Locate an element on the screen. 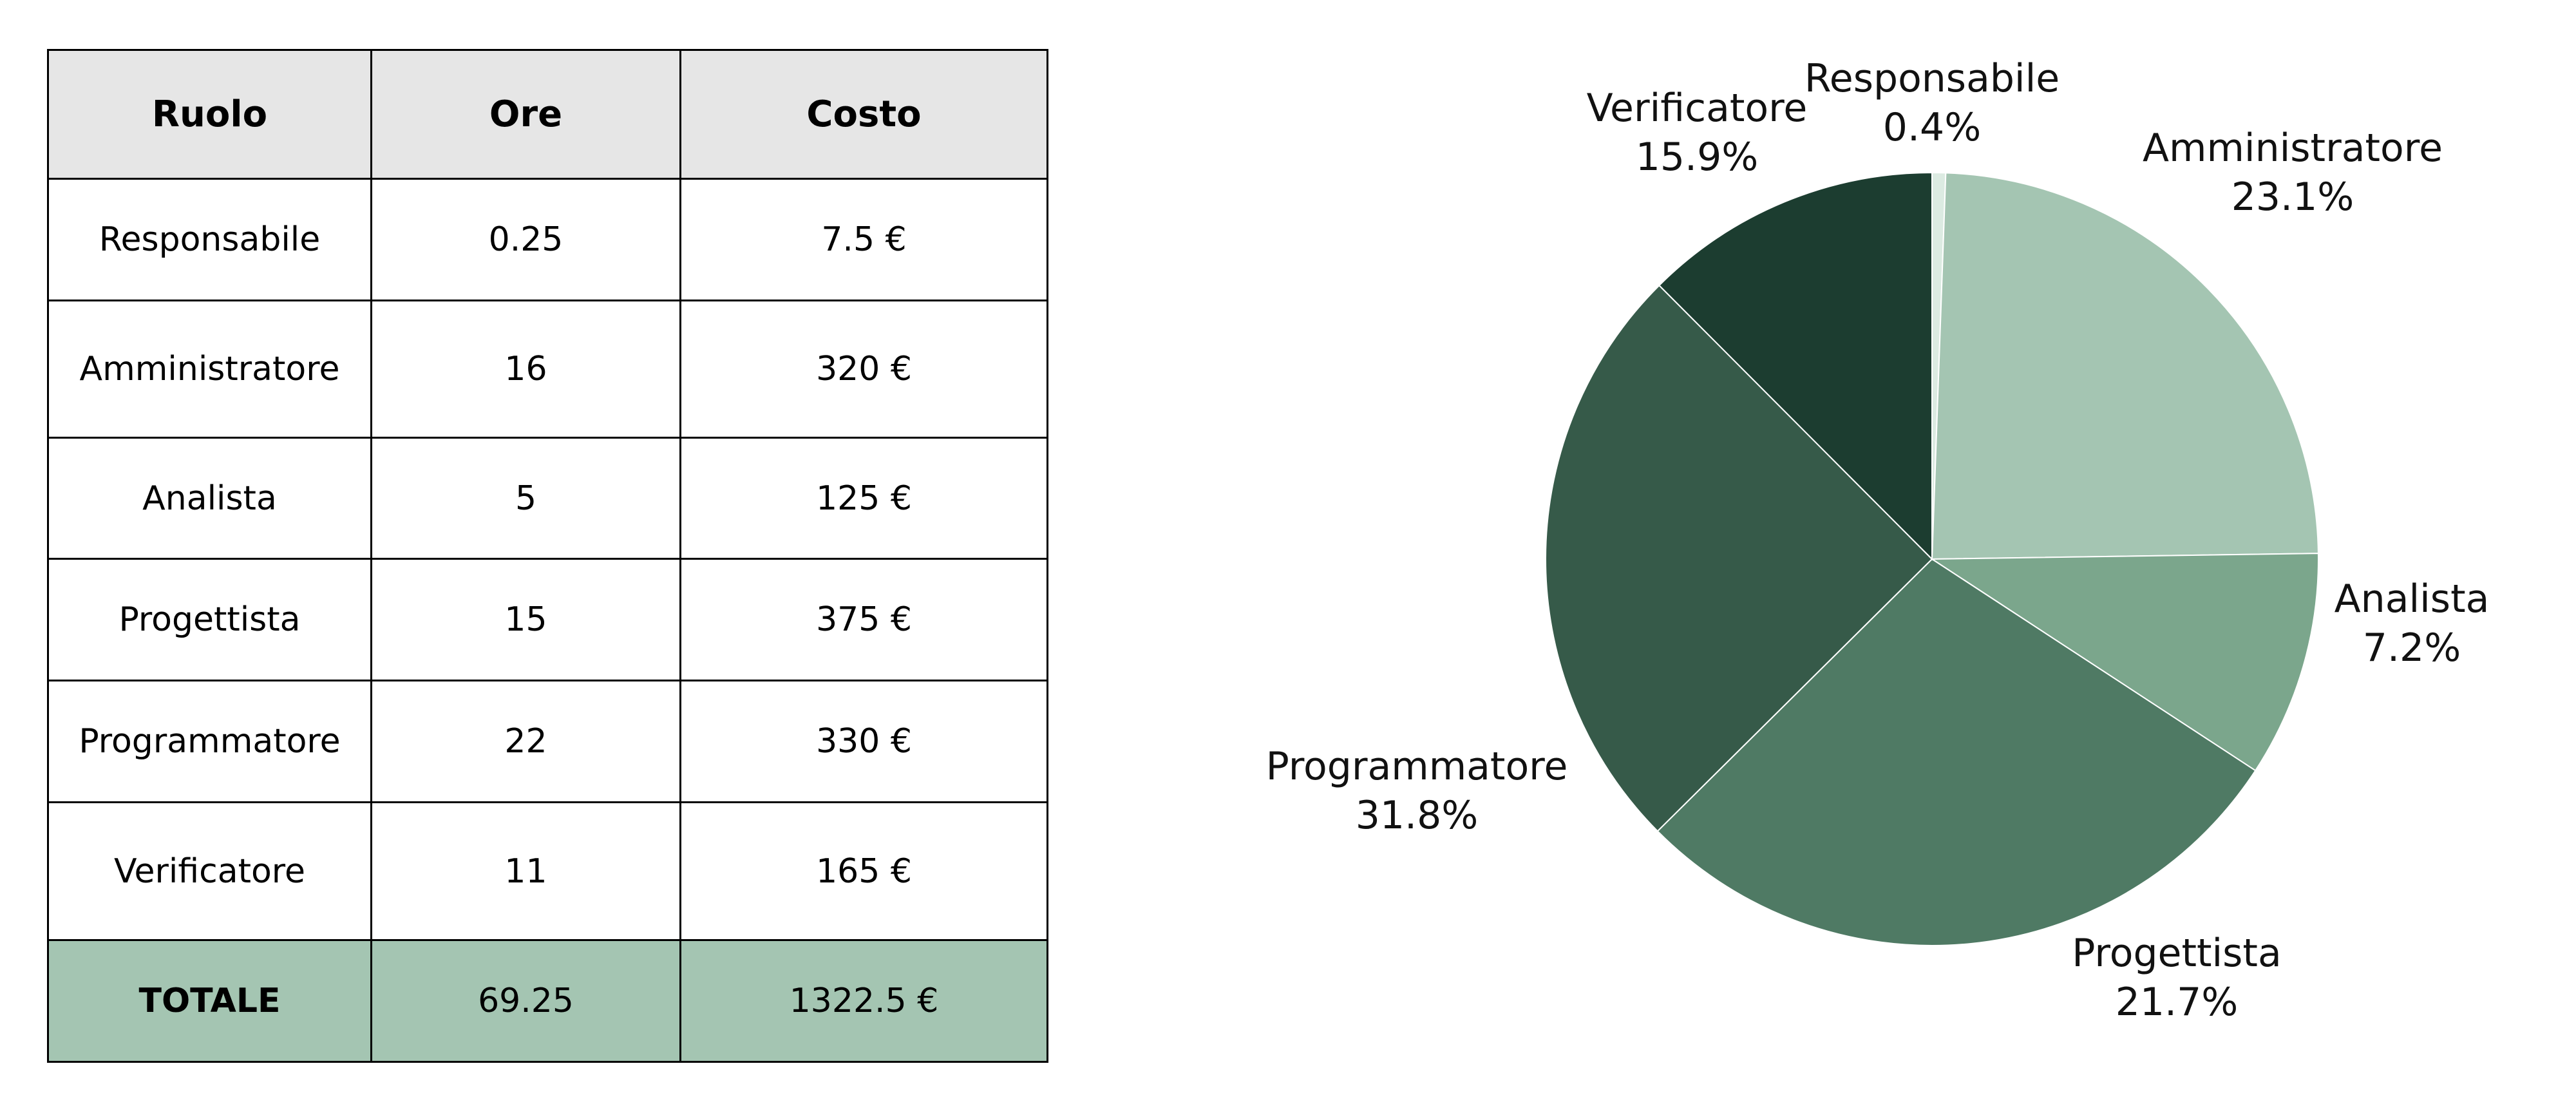 This screenshot has height=1095, width=2576. cell-costo: 165 € is located at coordinates (863, 871).